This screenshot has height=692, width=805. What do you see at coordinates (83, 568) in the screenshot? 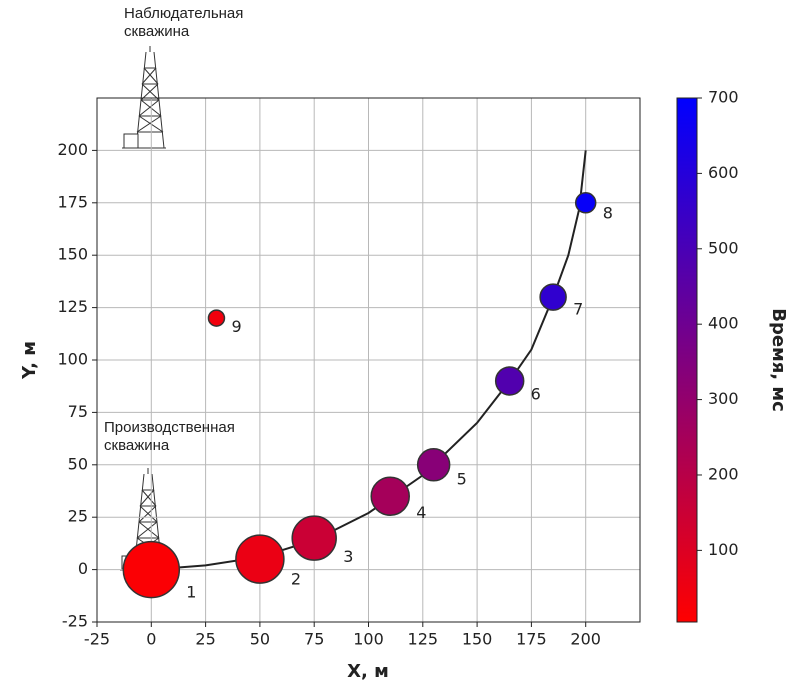
I see `y-tick-label: 0` at bounding box center [83, 568].